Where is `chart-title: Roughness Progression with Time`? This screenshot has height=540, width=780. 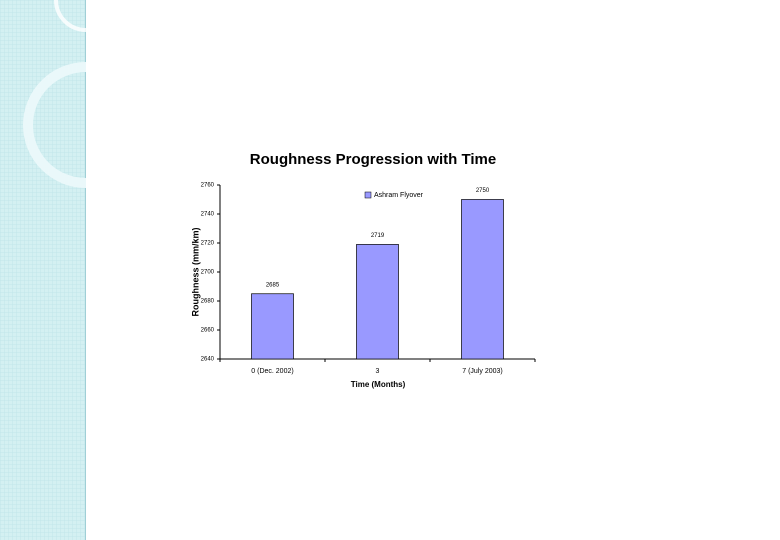 chart-title: Roughness Progression with Time is located at coordinates (373, 159).